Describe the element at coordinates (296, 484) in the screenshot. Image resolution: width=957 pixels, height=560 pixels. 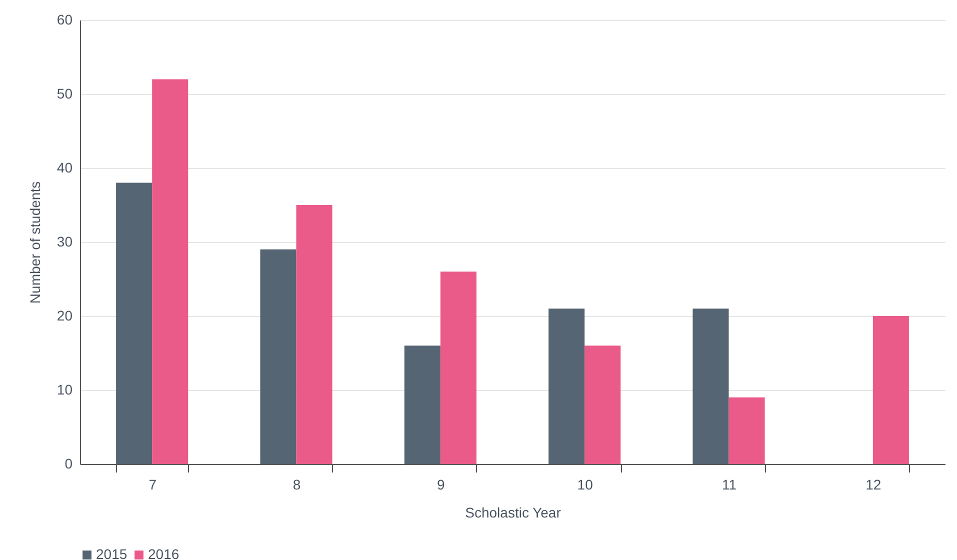
I see `x-tick-label: 8` at that location.